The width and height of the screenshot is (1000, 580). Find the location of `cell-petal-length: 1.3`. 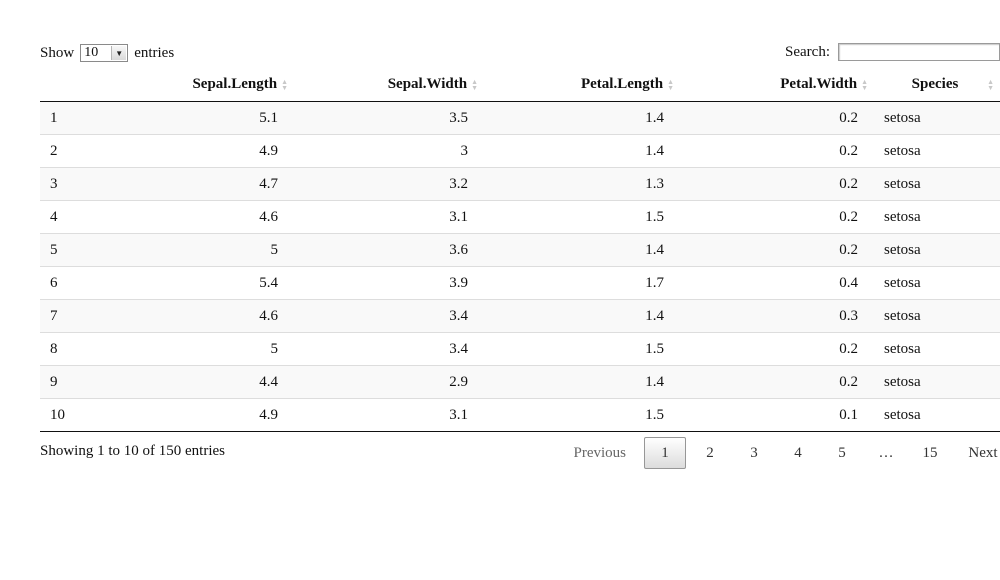

cell-petal-length: 1.3 is located at coordinates (578, 184).